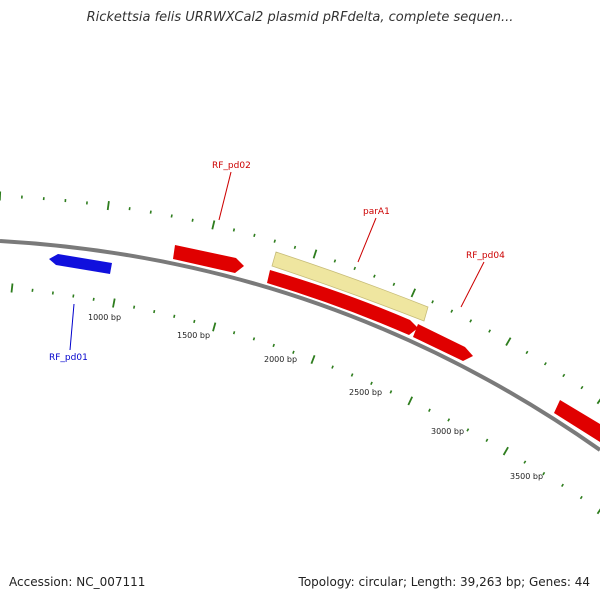  I want to click on scale-label-2000: 2000 bp, so click(280, 359).